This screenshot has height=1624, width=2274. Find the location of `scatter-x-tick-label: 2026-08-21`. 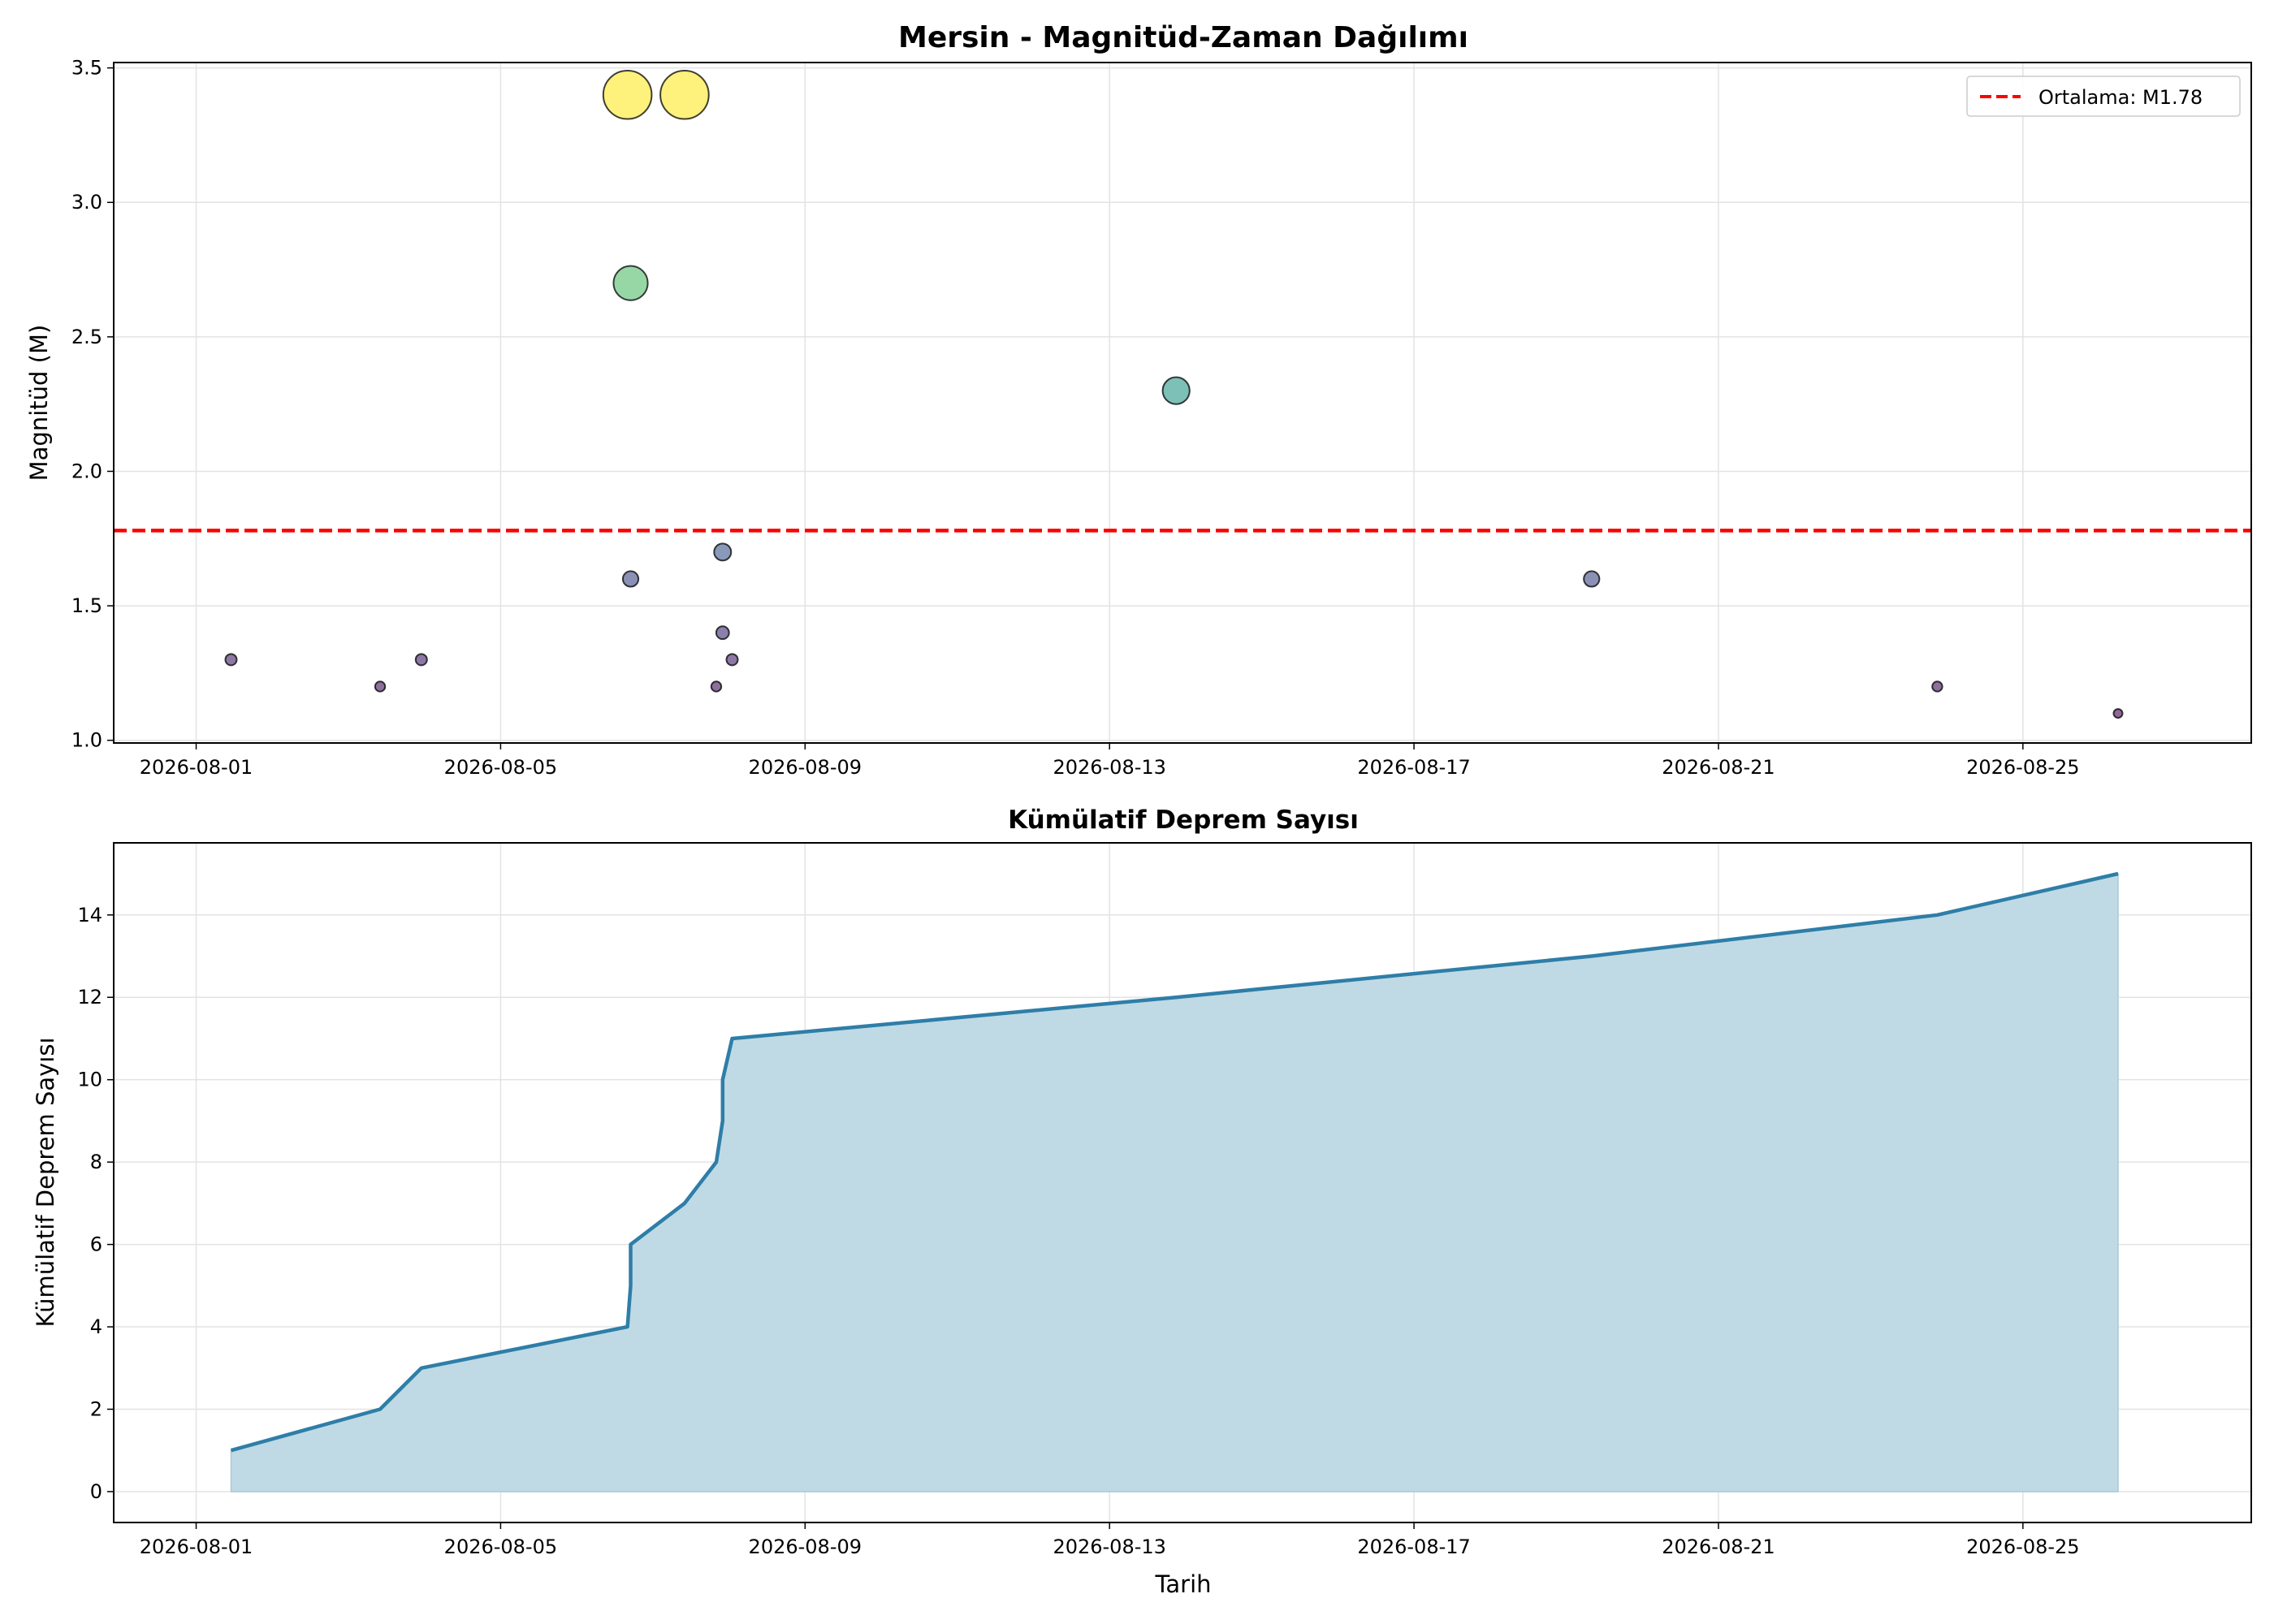

scatter-x-tick-label: 2026-08-21 is located at coordinates (1718, 768).